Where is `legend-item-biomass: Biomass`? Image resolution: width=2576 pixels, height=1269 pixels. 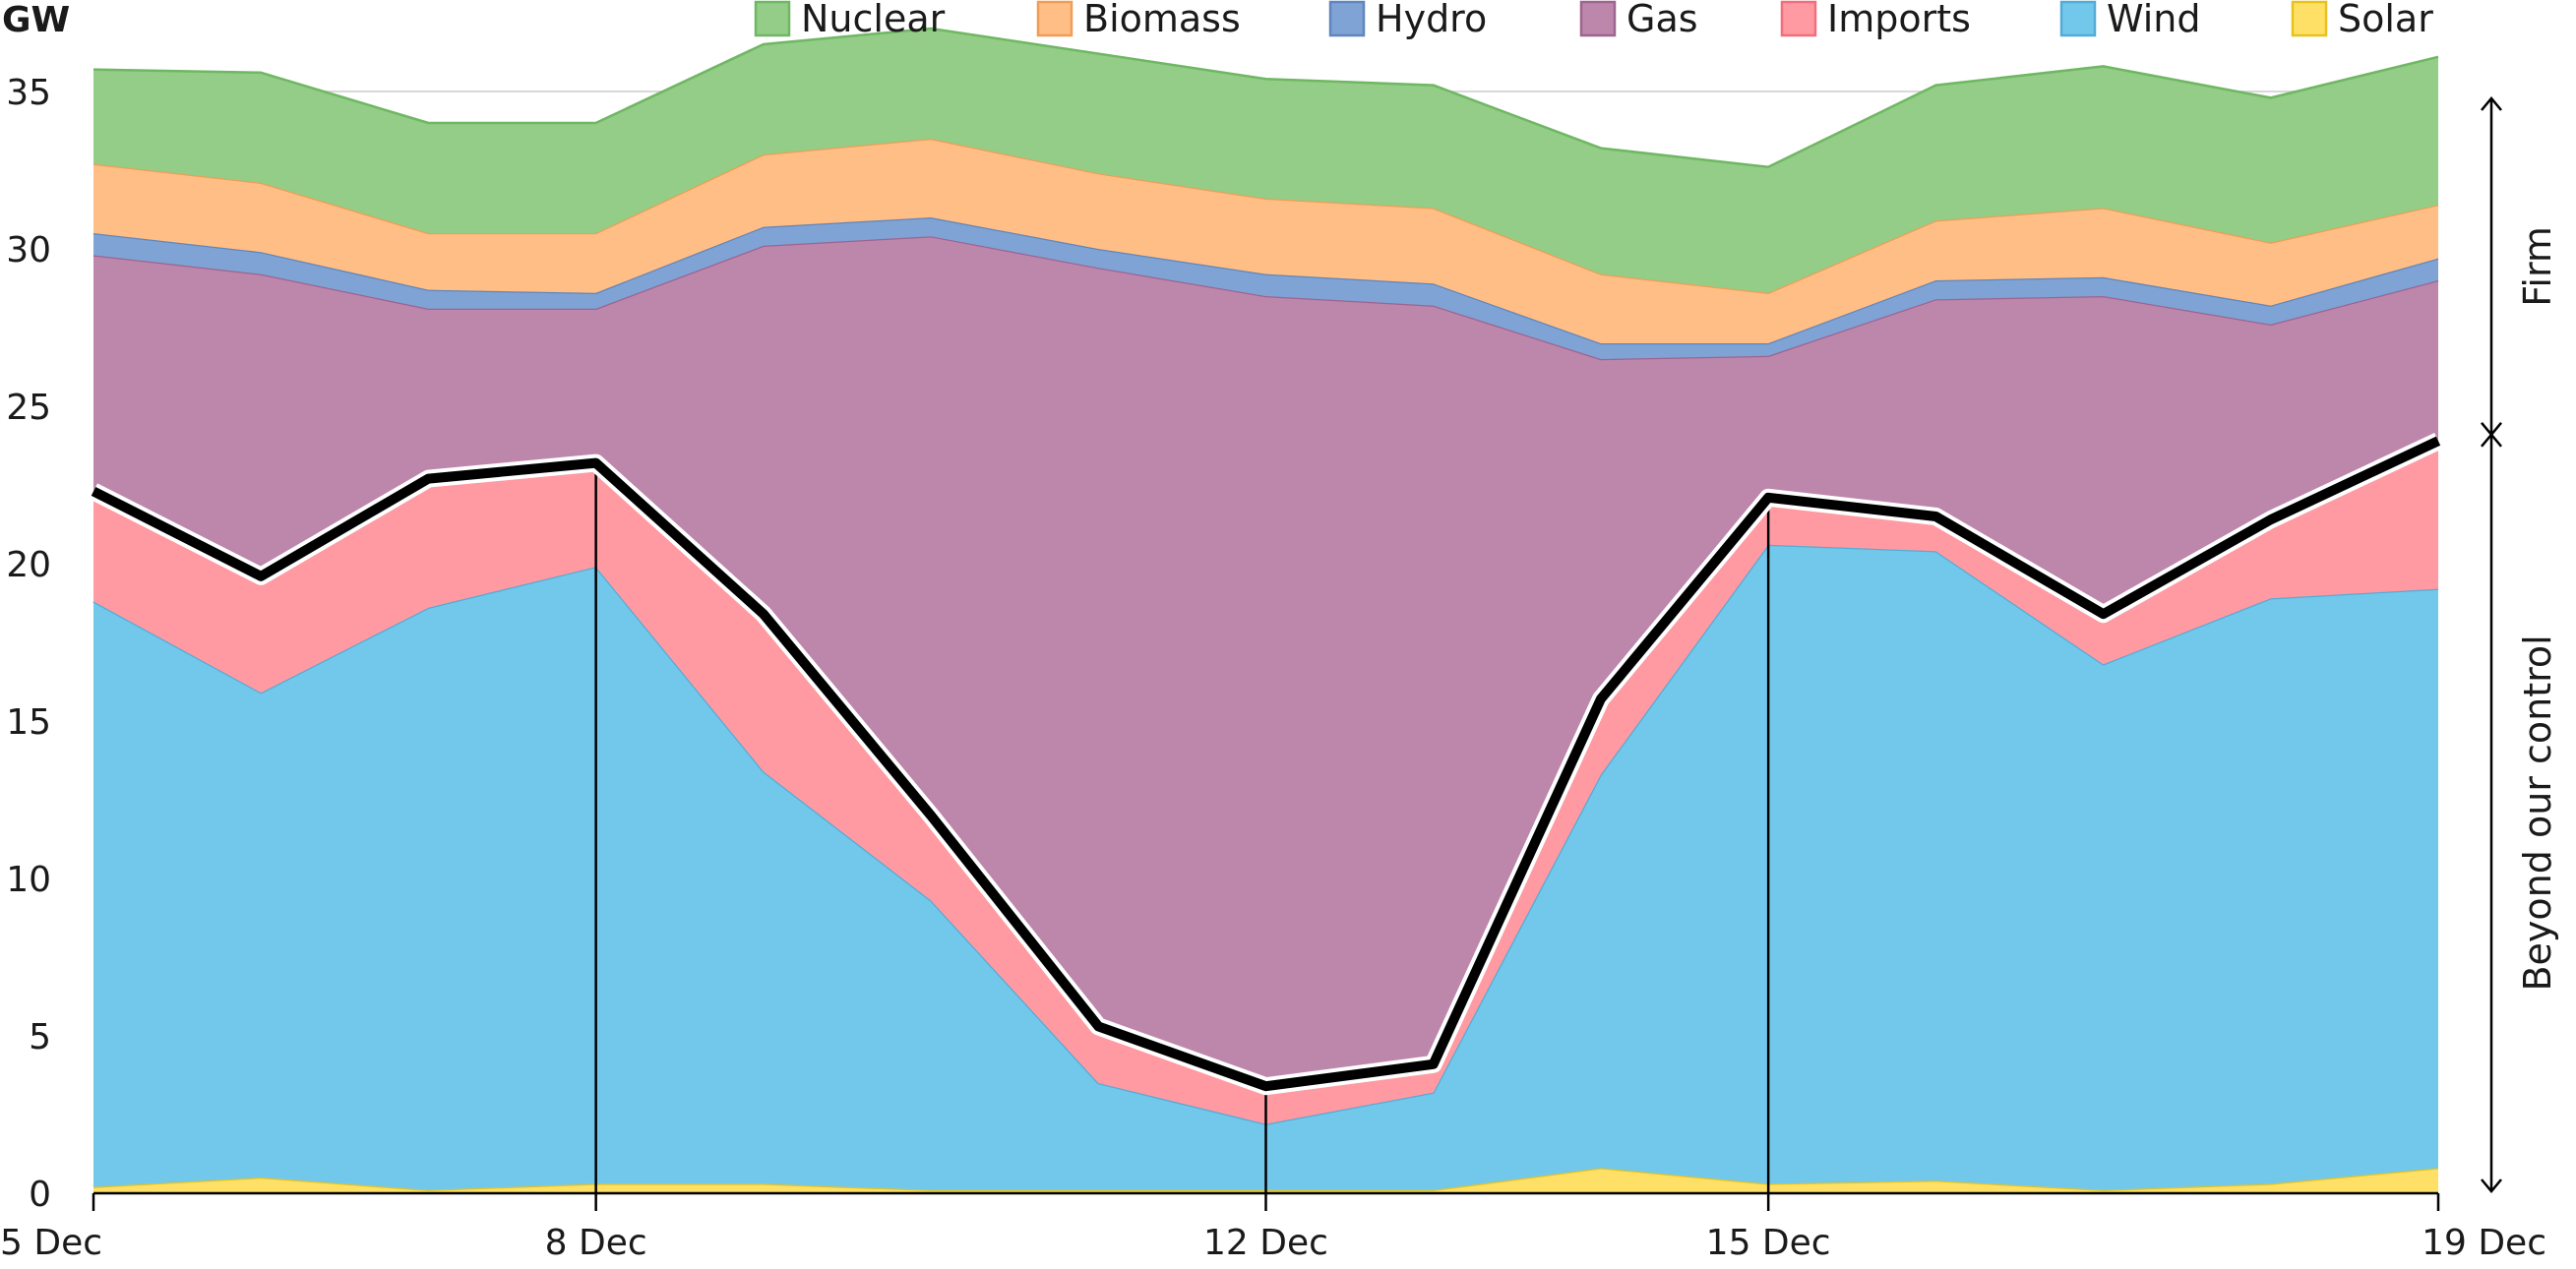
legend-item-biomass: Biomass is located at coordinates (1138, 20).